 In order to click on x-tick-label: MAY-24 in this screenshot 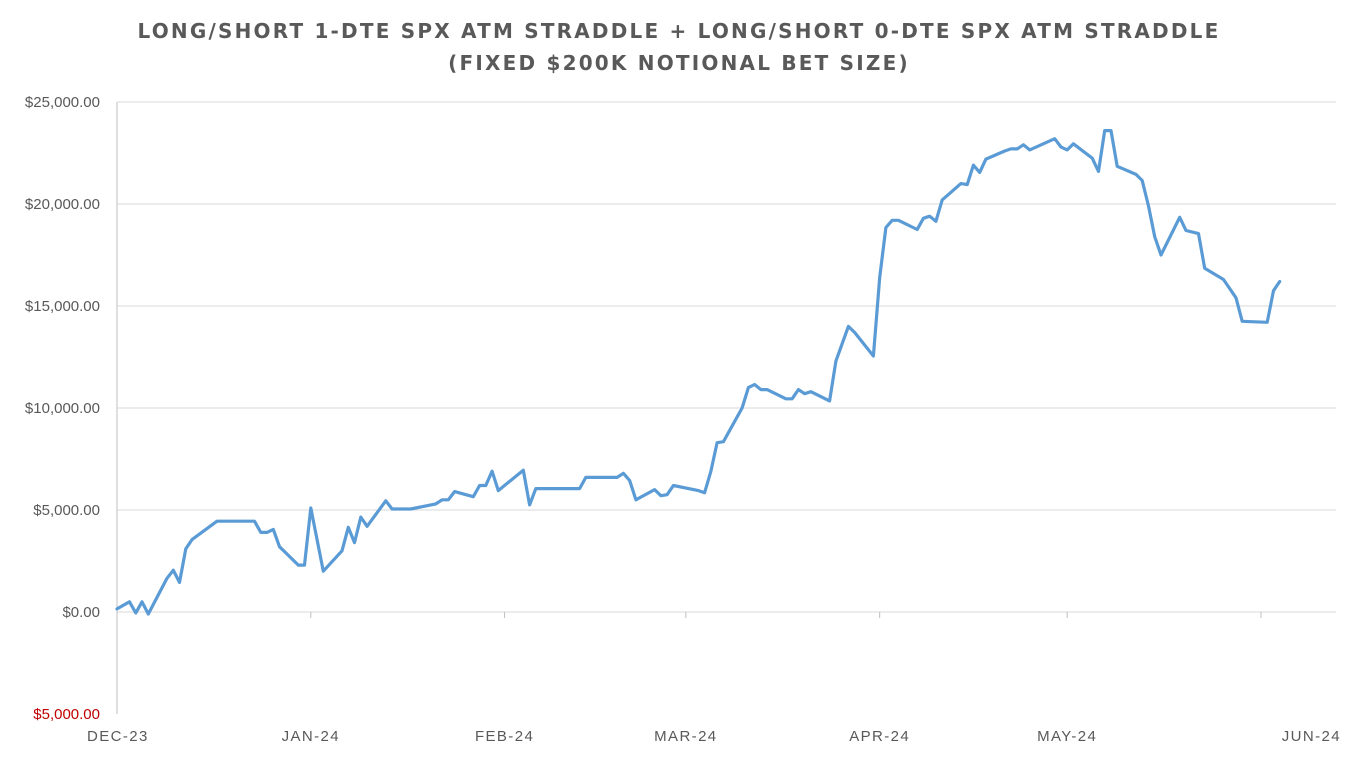, I will do `click(1067, 736)`.